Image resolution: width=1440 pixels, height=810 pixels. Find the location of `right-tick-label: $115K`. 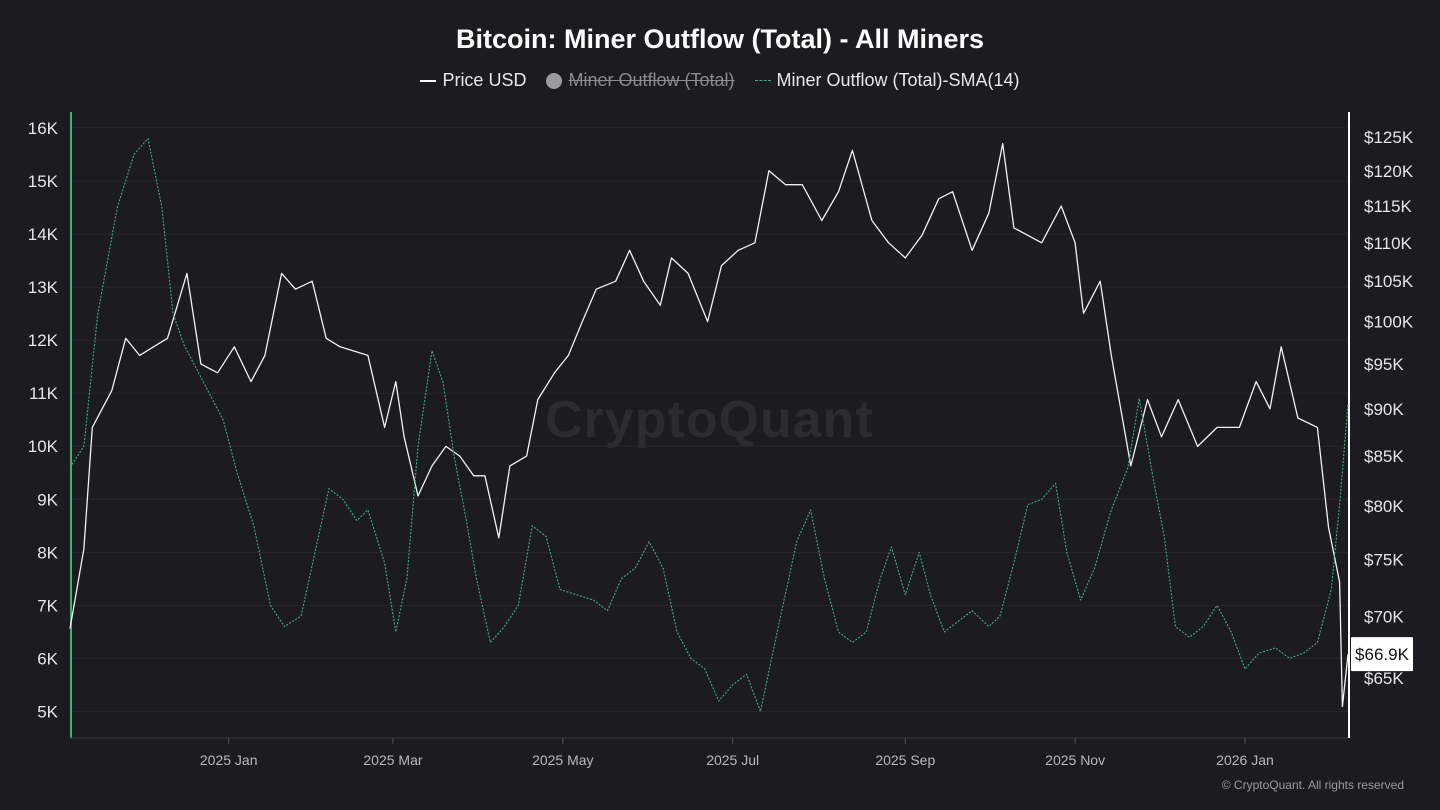

right-tick-label: $115K is located at coordinates (1388, 206).